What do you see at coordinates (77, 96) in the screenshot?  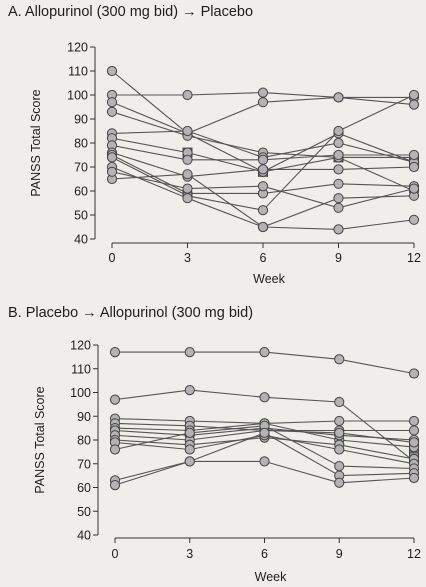 I see `chart-a-y-tick-label: 100` at bounding box center [77, 96].